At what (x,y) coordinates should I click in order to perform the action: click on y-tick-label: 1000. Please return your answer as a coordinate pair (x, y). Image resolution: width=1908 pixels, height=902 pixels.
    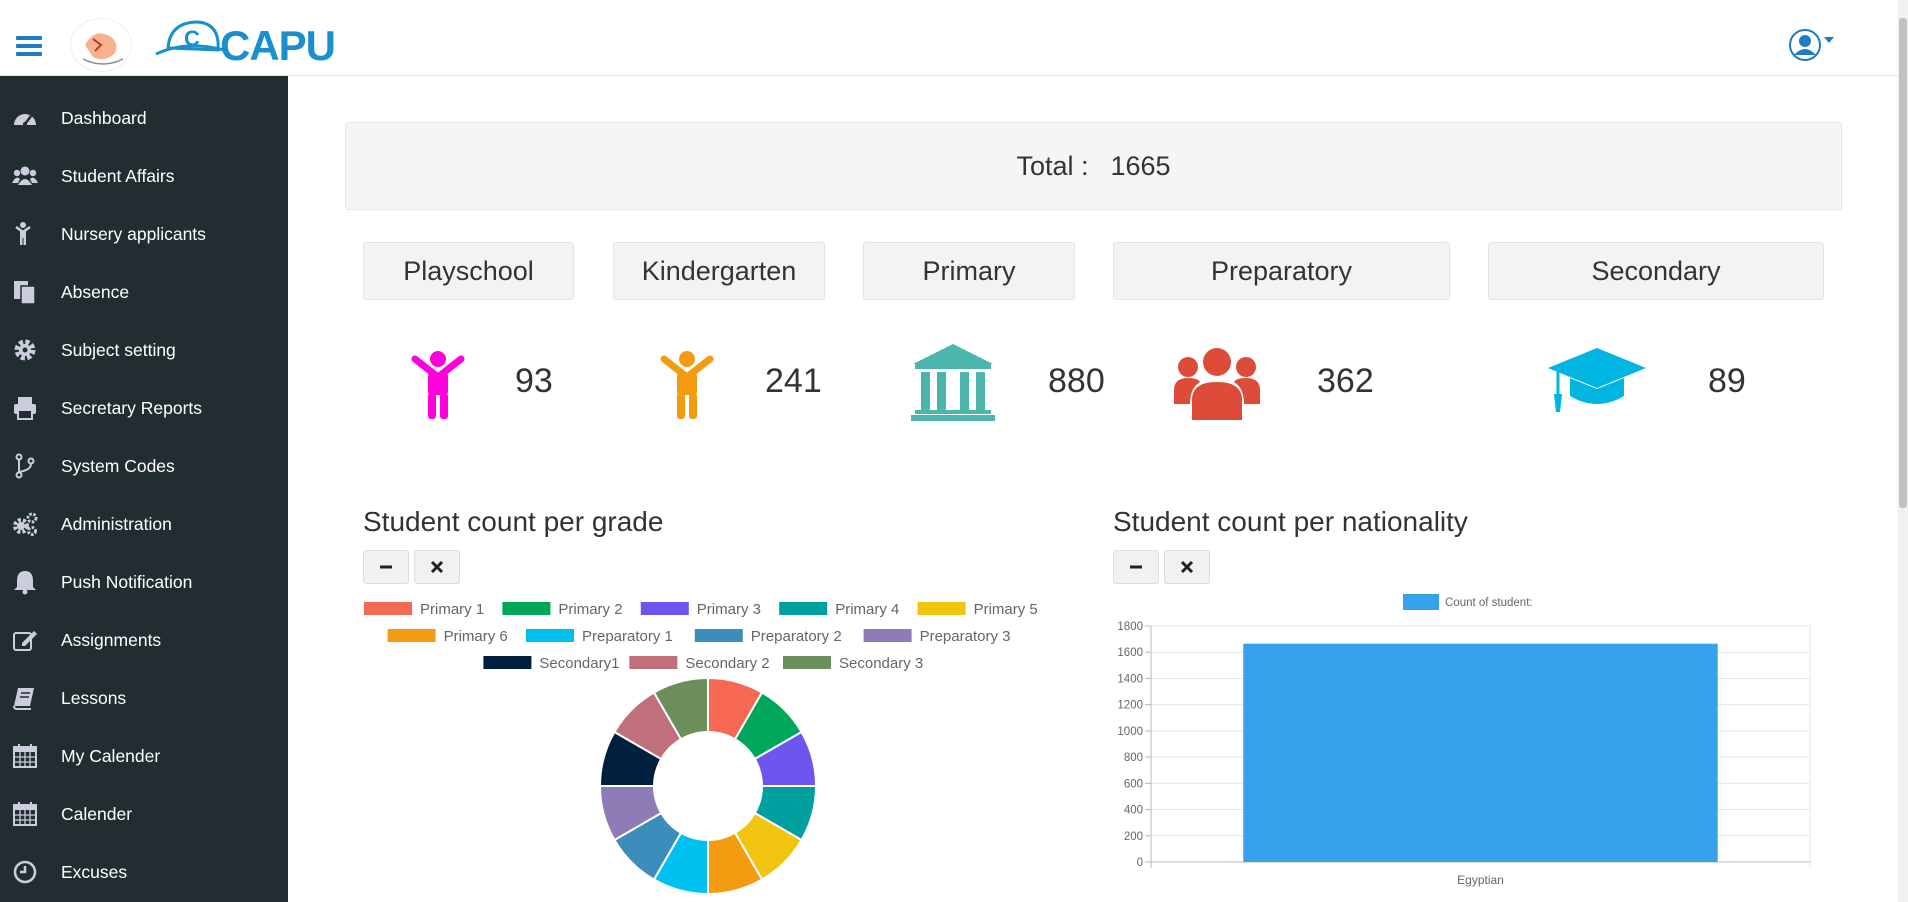
    Looking at the image, I should click on (1130, 732).